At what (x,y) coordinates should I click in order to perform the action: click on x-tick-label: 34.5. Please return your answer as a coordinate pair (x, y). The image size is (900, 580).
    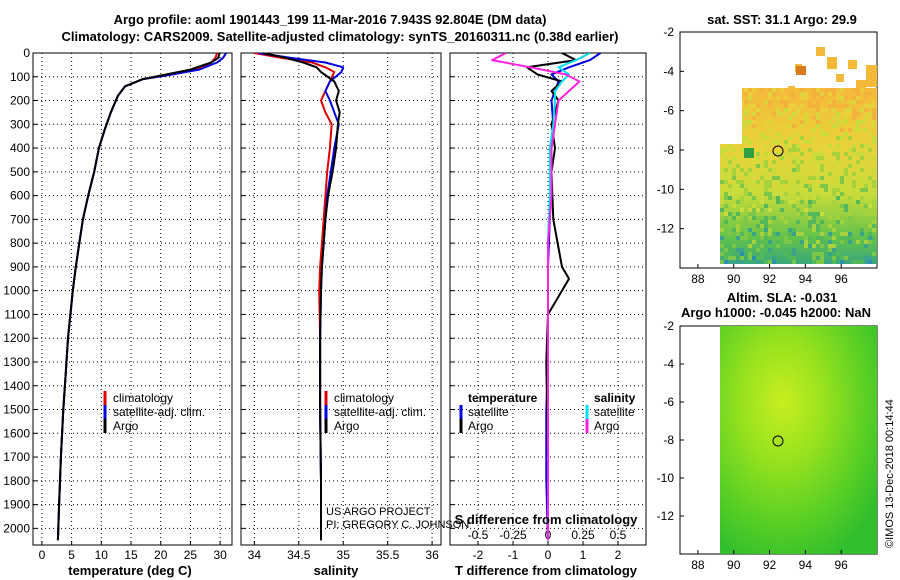
    Looking at the image, I should click on (299, 555).